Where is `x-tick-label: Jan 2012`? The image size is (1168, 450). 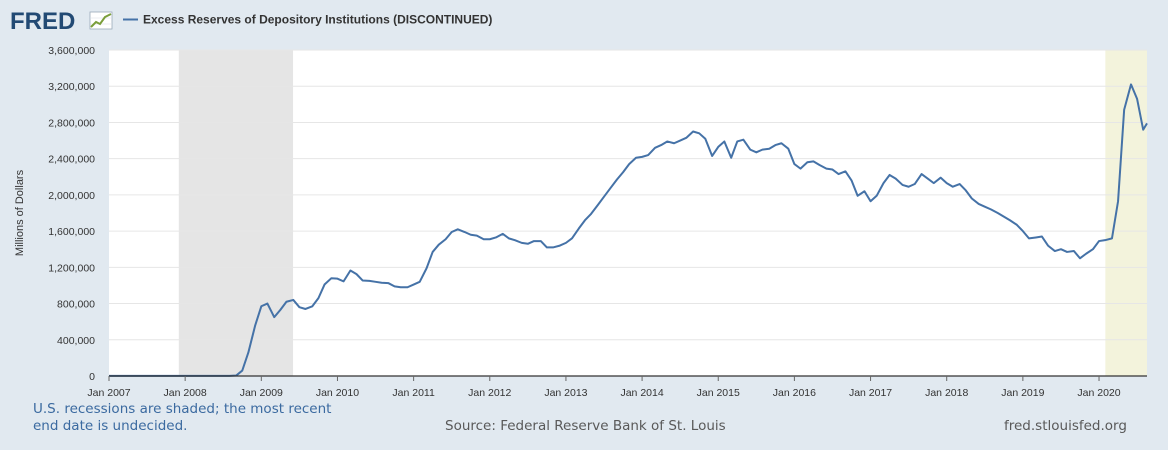
x-tick-label: Jan 2012 is located at coordinates (489, 393).